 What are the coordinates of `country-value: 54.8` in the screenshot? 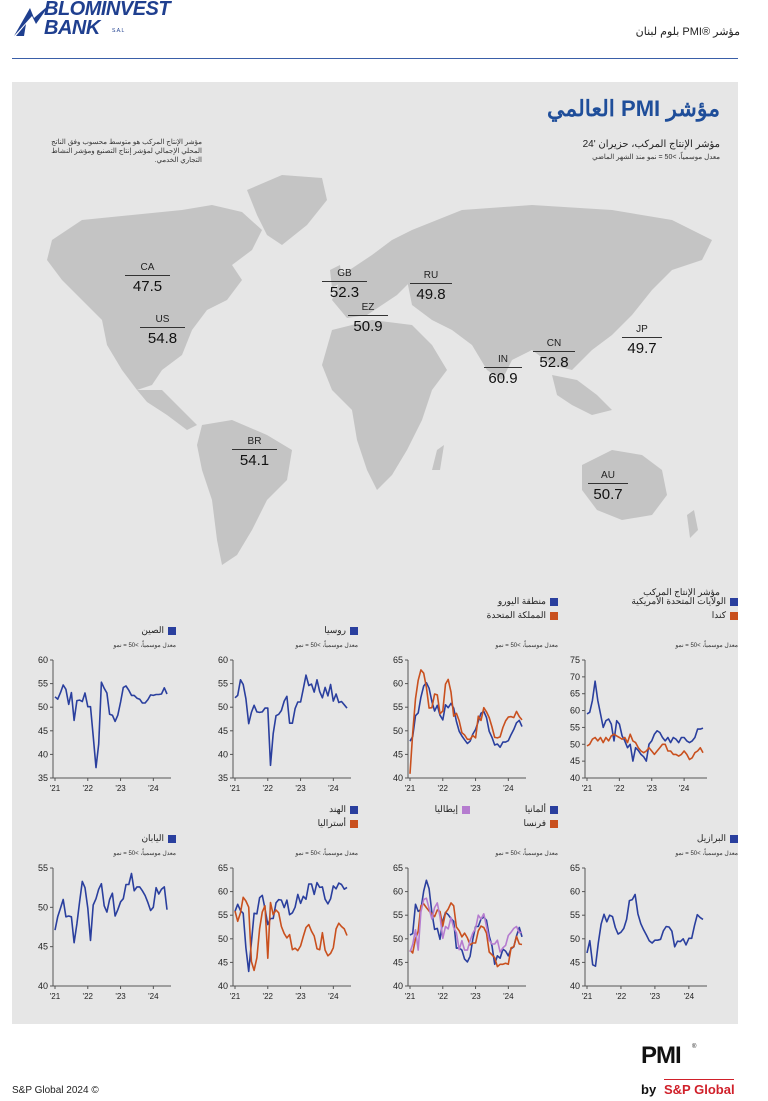 It's located at (162, 338).